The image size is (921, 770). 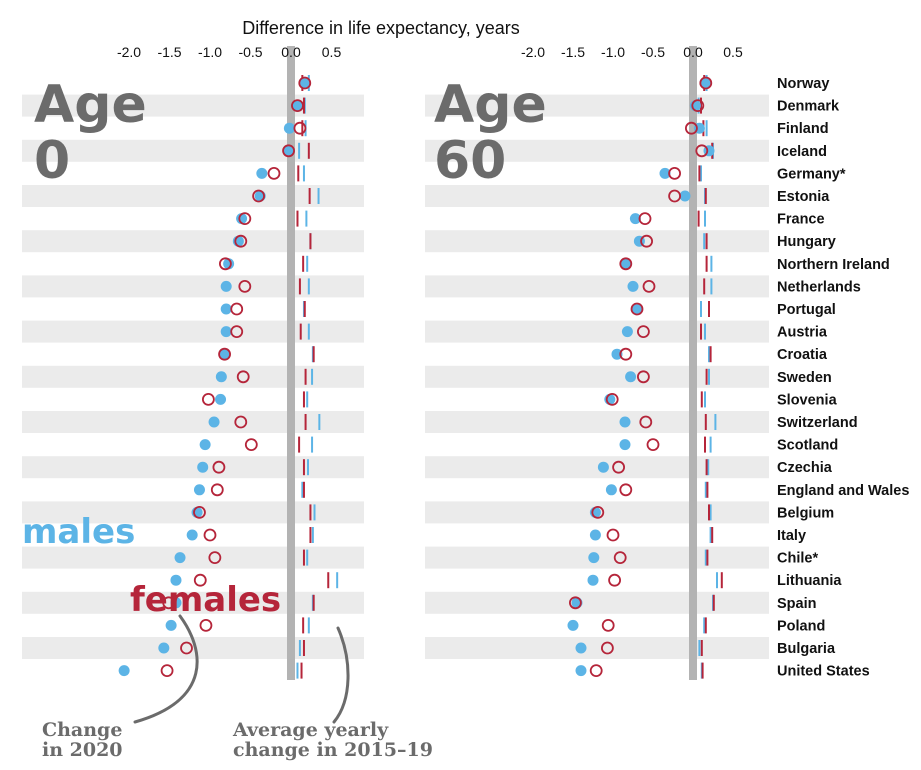 I want to click on female-2020-ring-p1-r20, so click(x=613, y=535).